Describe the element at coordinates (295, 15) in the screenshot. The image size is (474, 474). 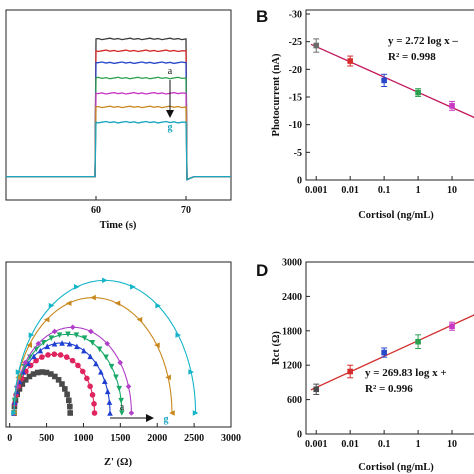
I see `panel-b-y-tick-label: -30` at that location.